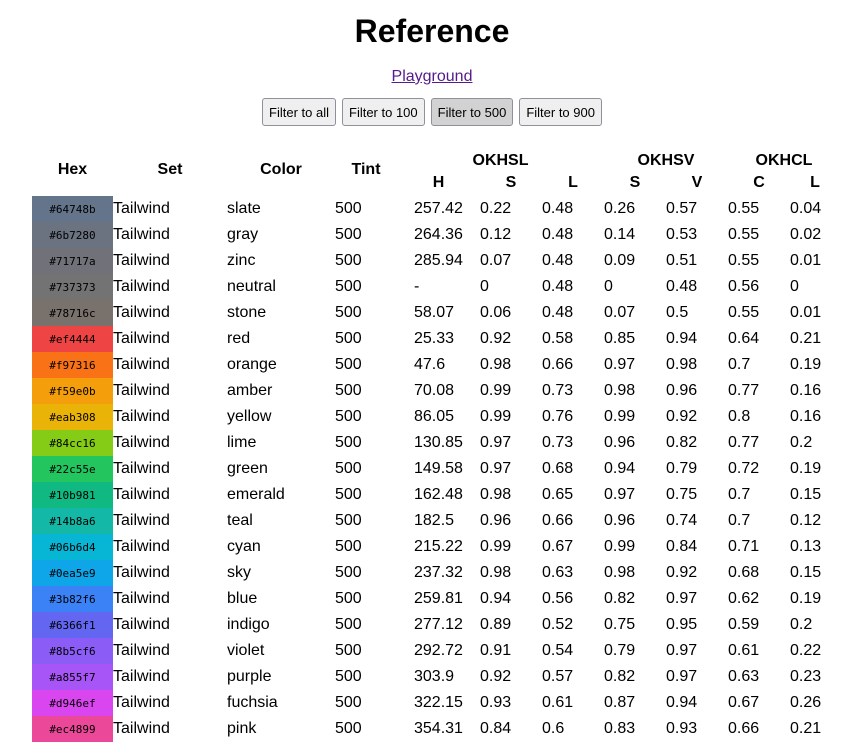 This screenshot has height=742, width=864. I want to click on hex-swatch: #f59e0b, so click(72, 391).